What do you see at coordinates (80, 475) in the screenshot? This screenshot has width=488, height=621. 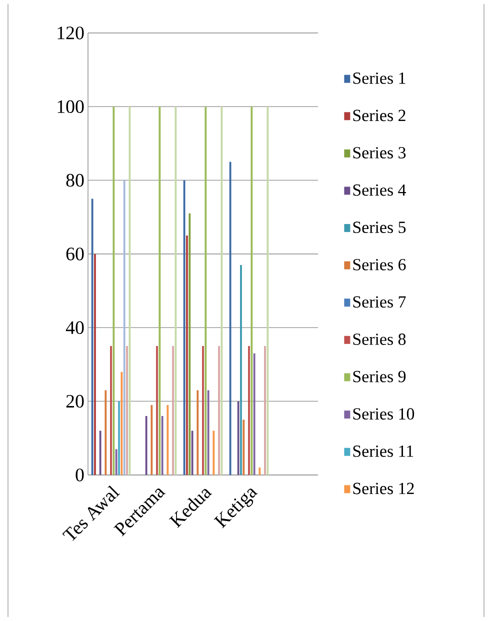 I see `y-tick-label: 0` at bounding box center [80, 475].